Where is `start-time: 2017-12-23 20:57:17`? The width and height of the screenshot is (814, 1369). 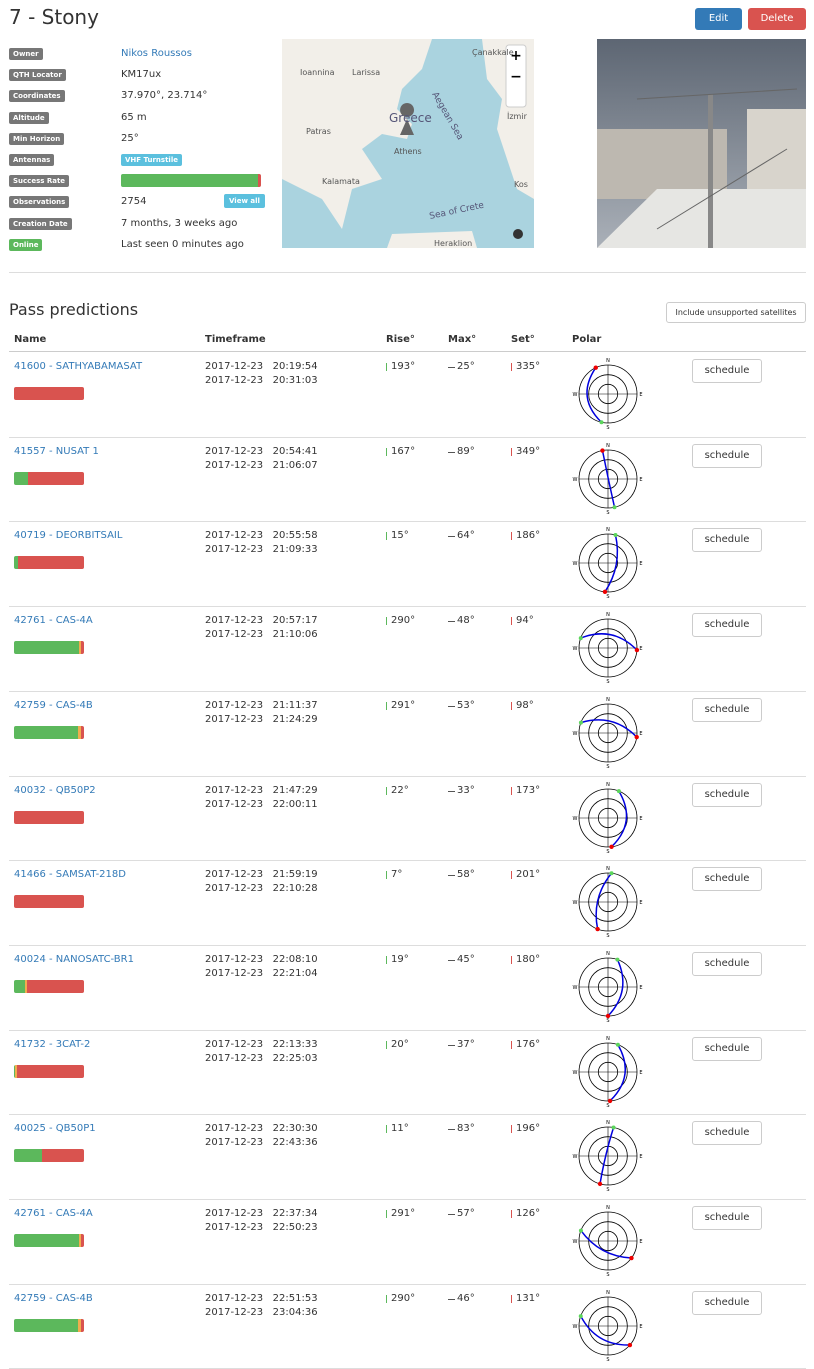
start-time: 2017-12-23 20:57:17 is located at coordinates (261, 621).